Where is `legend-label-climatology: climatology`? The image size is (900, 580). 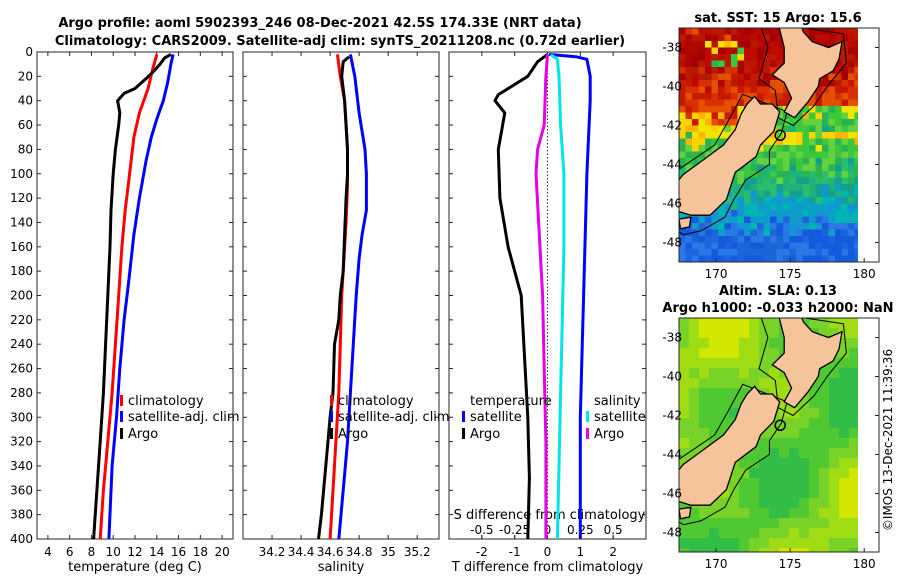
legend-label-climatology: climatology is located at coordinates (166, 401).